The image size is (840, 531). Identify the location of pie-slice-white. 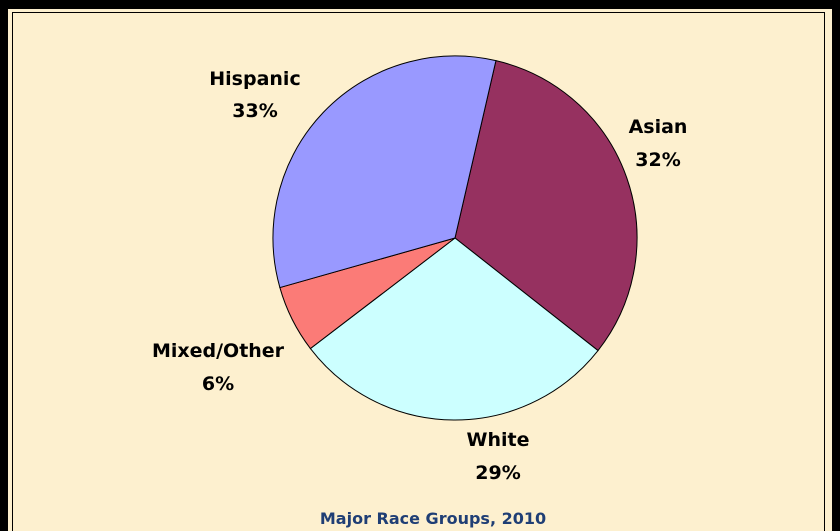
(454, 329).